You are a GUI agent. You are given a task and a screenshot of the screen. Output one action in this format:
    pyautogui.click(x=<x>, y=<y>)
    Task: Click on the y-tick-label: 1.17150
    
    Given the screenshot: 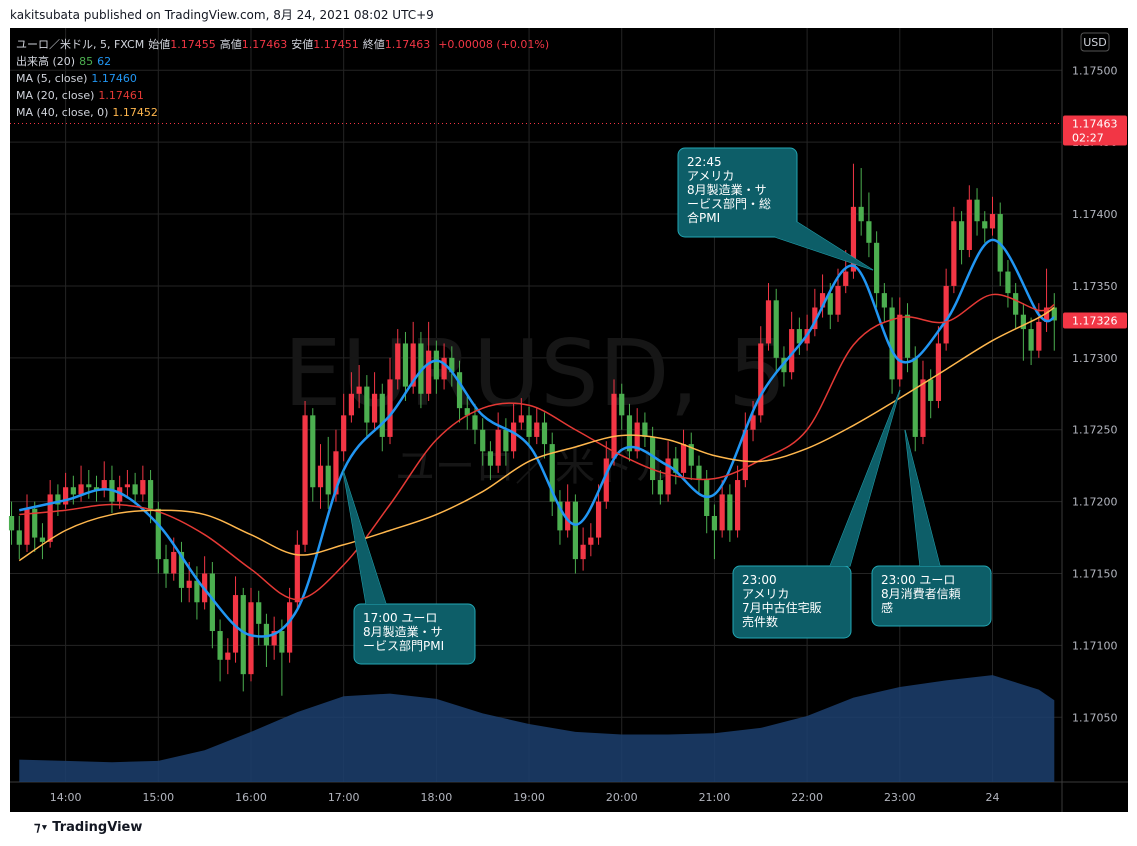 What is the action you would take?
    pyautogui.click(x=1095, y=574)
    